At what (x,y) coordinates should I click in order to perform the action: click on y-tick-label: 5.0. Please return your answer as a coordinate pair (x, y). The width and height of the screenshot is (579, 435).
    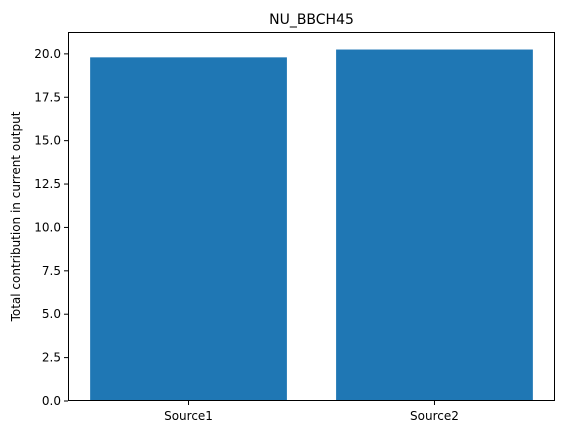
    Looking at the image, I should click on (51, 314).